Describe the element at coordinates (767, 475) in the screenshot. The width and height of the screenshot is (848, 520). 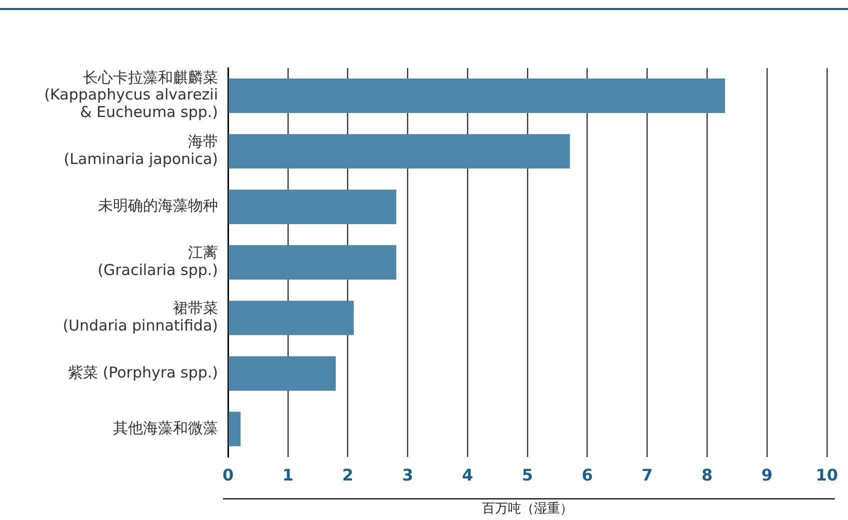
I see `x-tick-label: 9` at that location.